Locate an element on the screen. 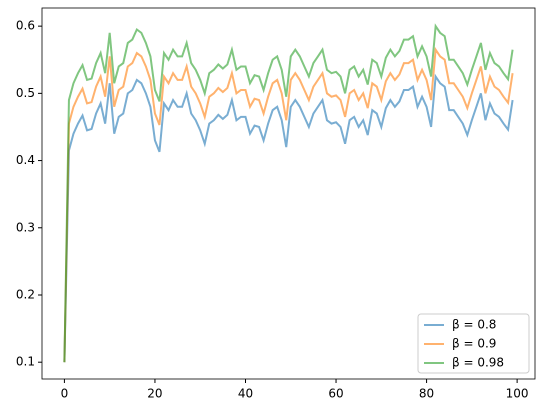  y-tick-label: 0.5 is located at coordinates (25, 93).